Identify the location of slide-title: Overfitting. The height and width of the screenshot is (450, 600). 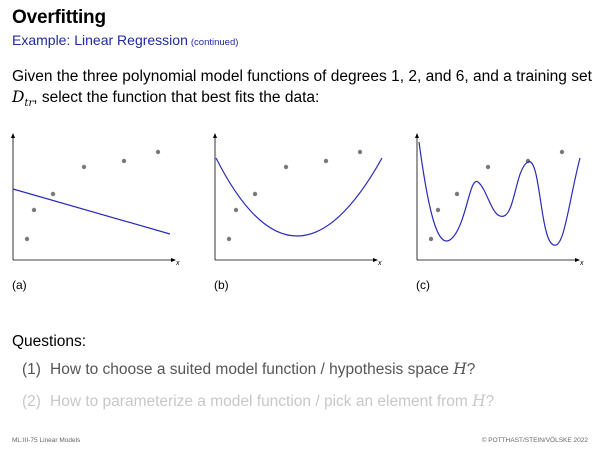
(59, 17).